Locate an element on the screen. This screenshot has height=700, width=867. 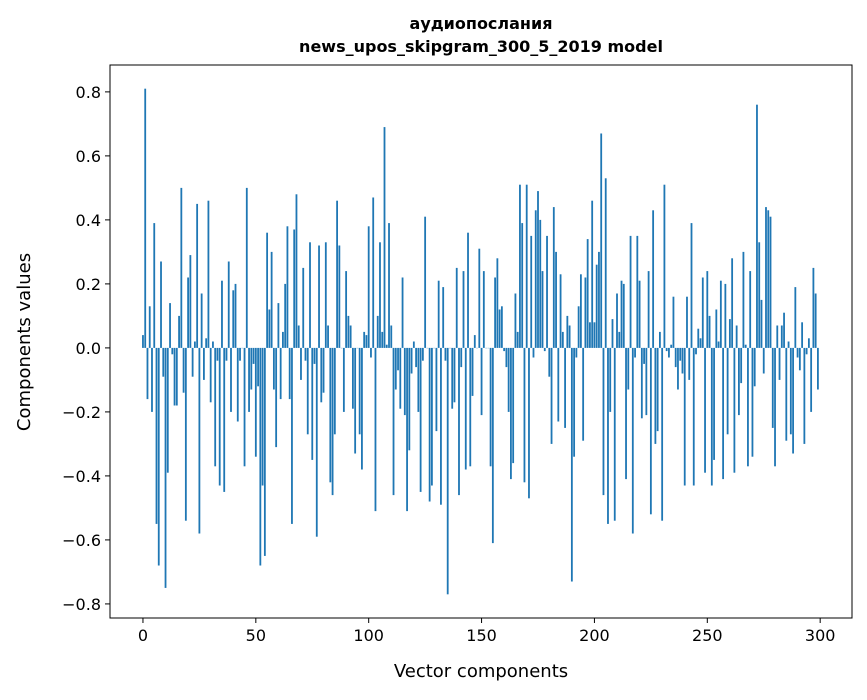
x-tick-label: 150 is located at coordinates (481, 635).